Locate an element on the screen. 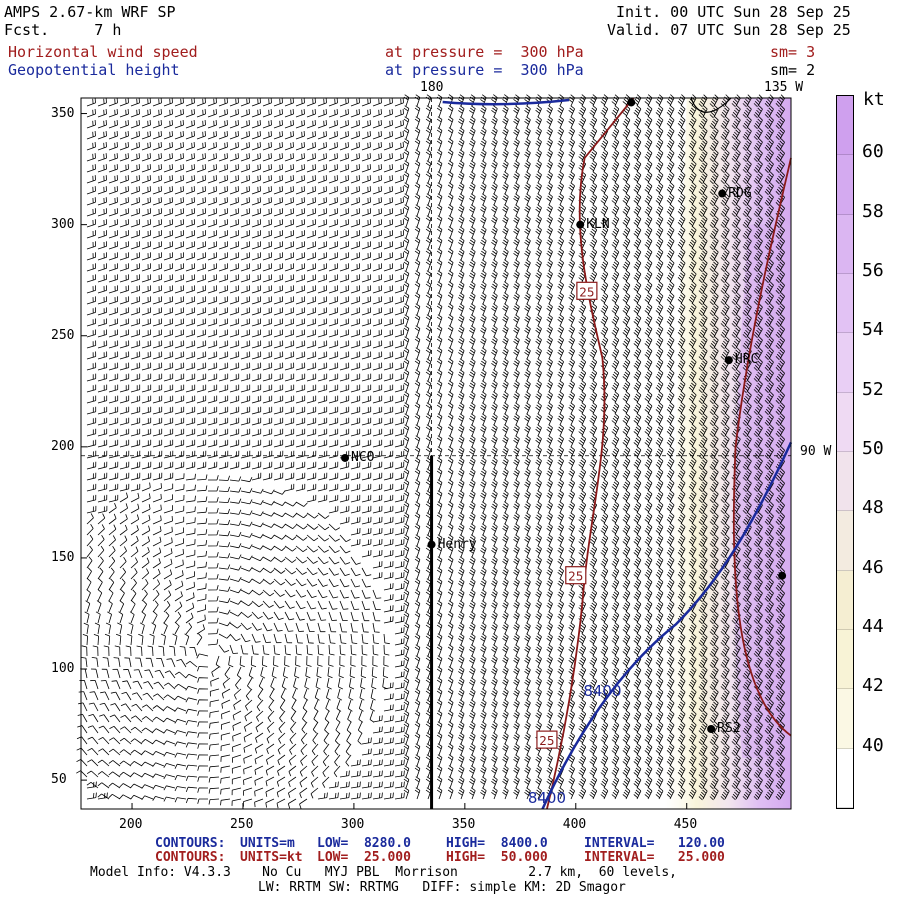 This screenshot has width=900, height=900. station-marker is located at coordinates (345, 457).